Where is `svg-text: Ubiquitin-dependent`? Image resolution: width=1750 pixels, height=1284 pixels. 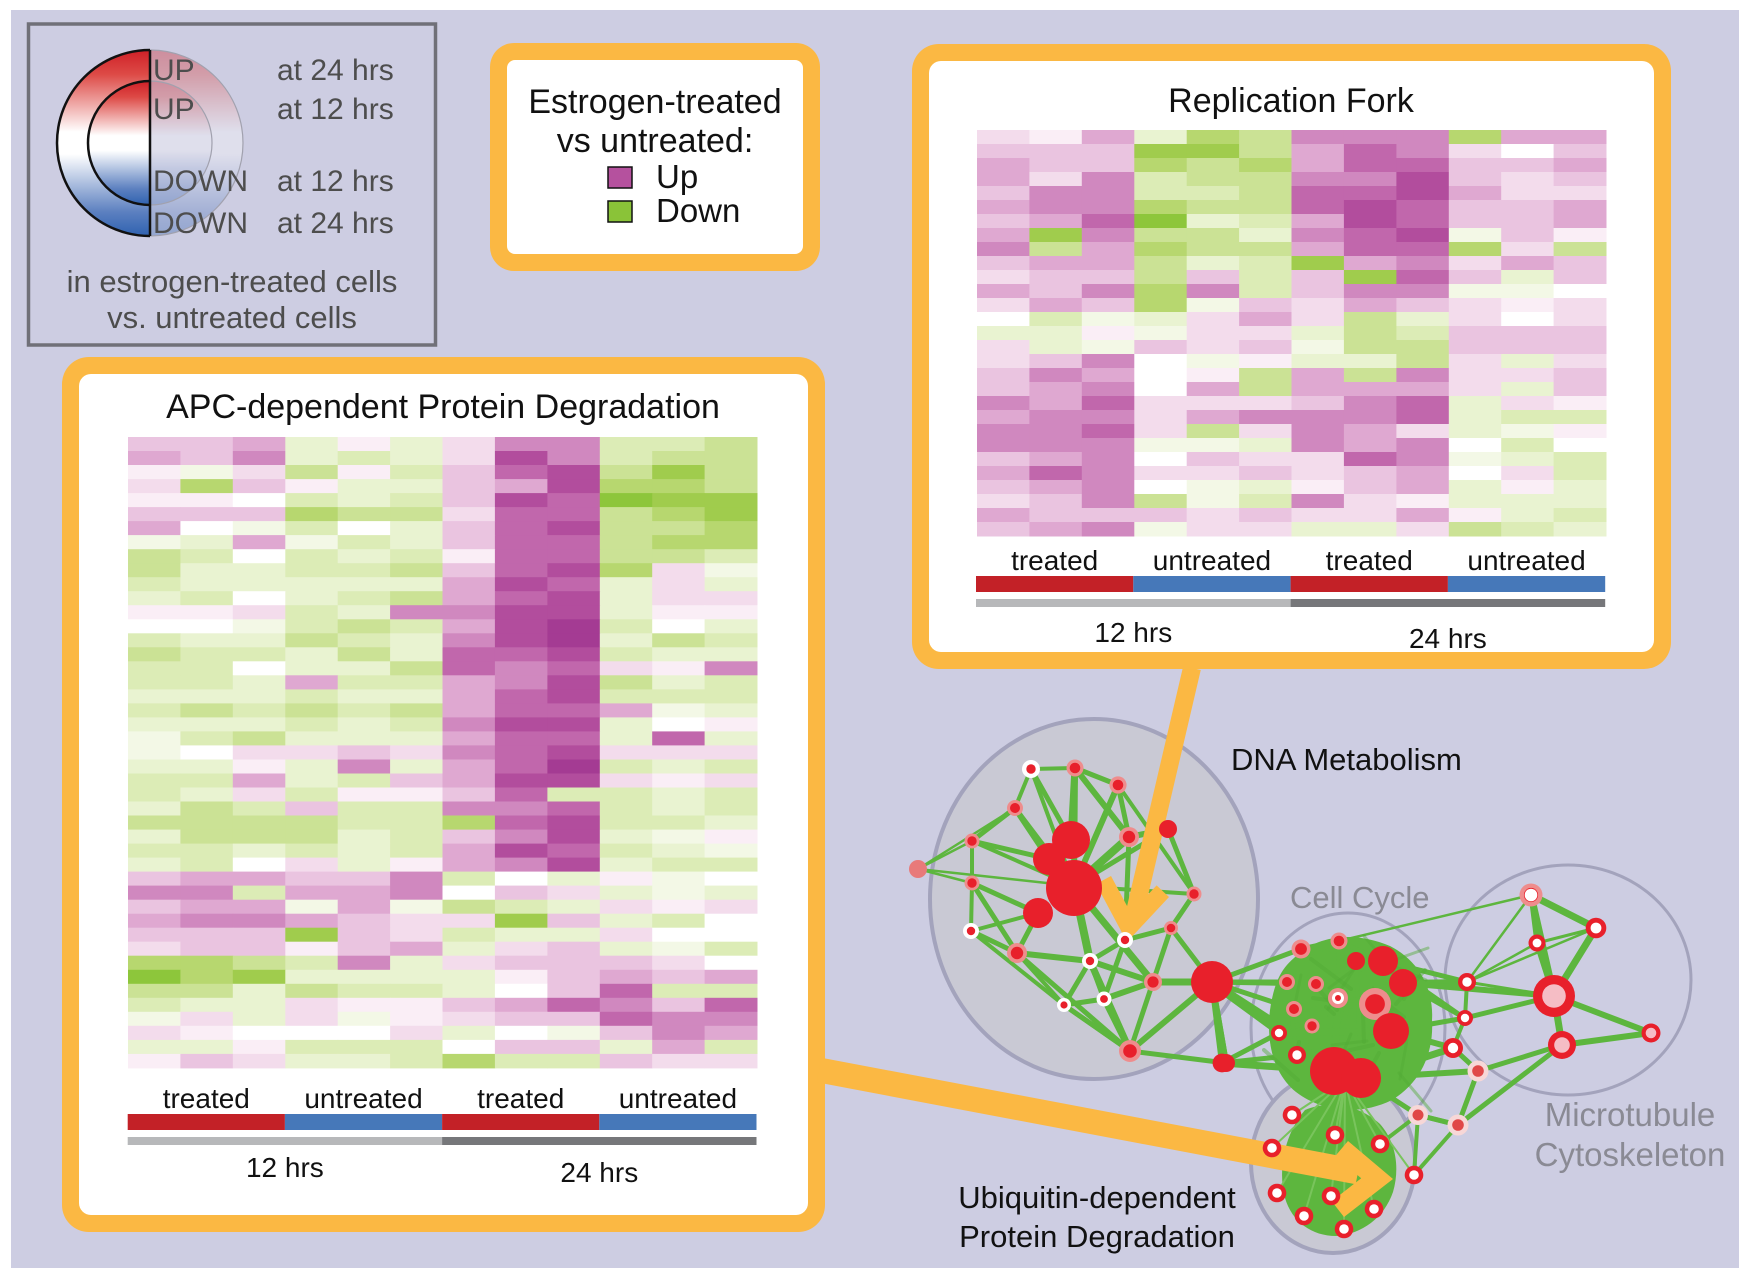
svg-text: Ubiquitin-dependent is located at coordinates (1097, 1197).